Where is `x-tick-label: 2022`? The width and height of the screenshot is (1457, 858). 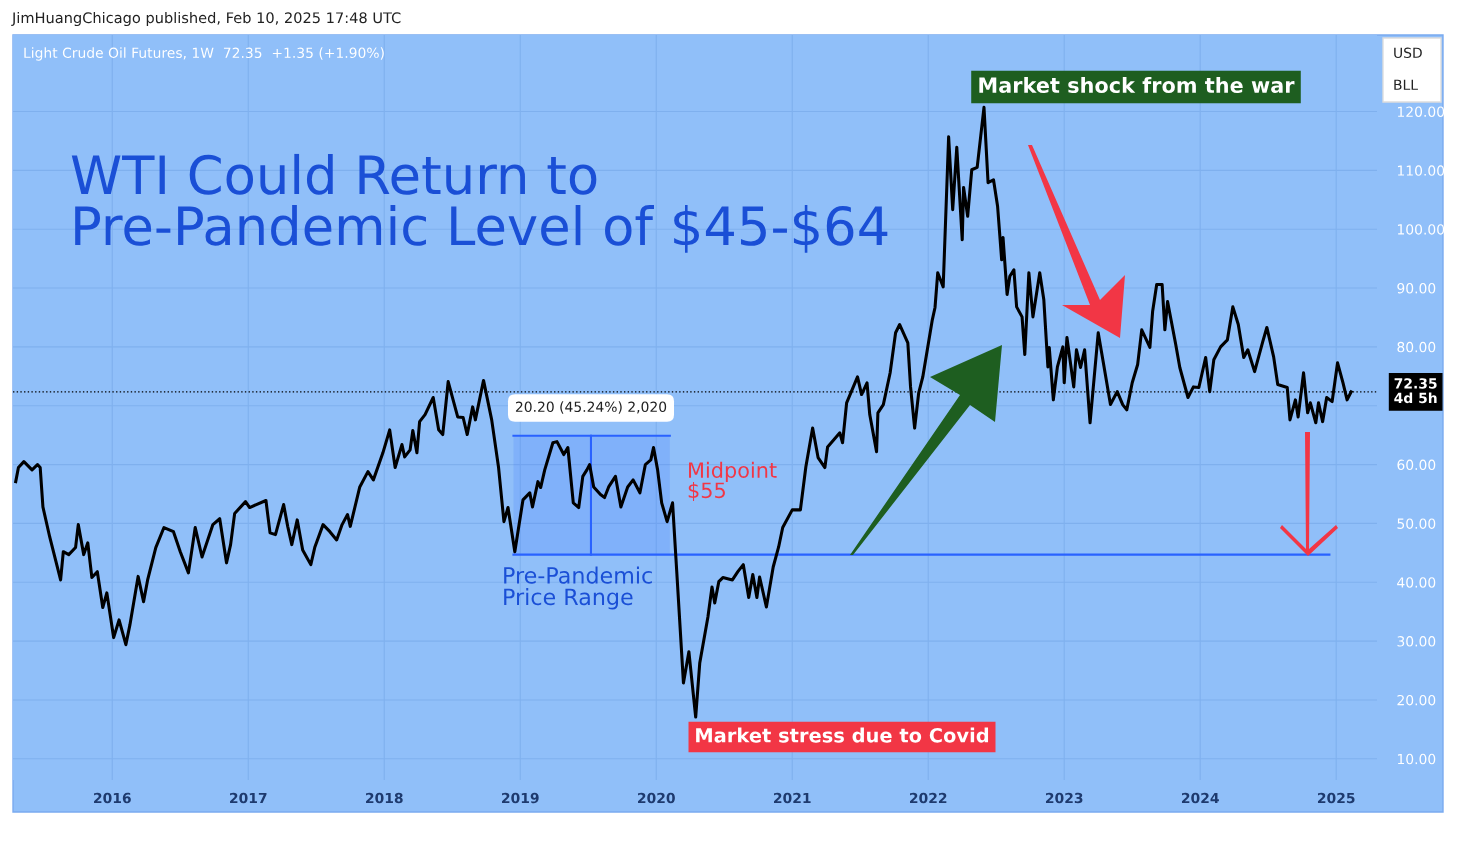
x-tick-label: 2022 is located at coordinates (928, 798).